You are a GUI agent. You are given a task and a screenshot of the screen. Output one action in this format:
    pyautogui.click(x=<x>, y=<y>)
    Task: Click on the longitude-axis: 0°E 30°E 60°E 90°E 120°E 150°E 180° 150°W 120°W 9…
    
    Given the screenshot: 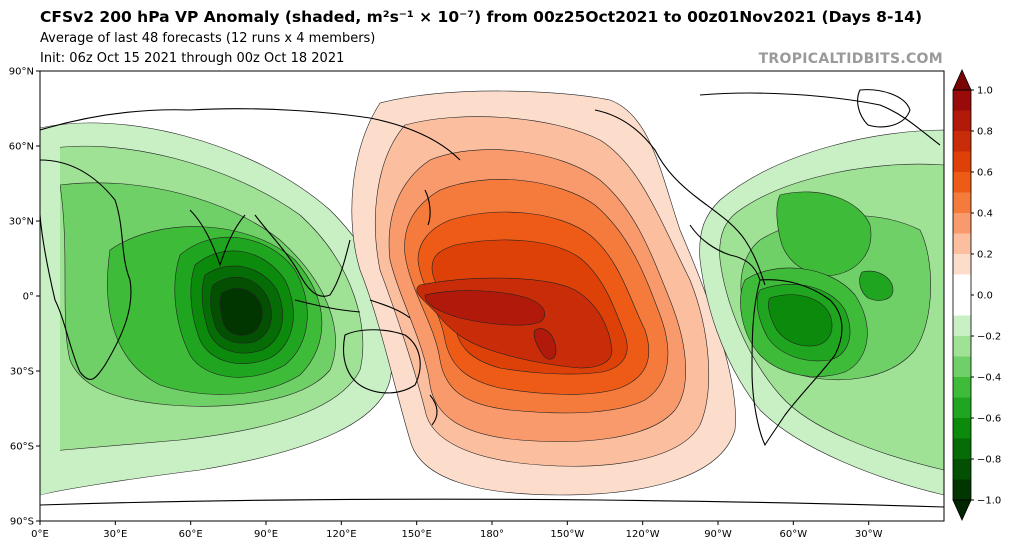 What is the action you would take?
    pyautogui.click(x=457, y=530)
    